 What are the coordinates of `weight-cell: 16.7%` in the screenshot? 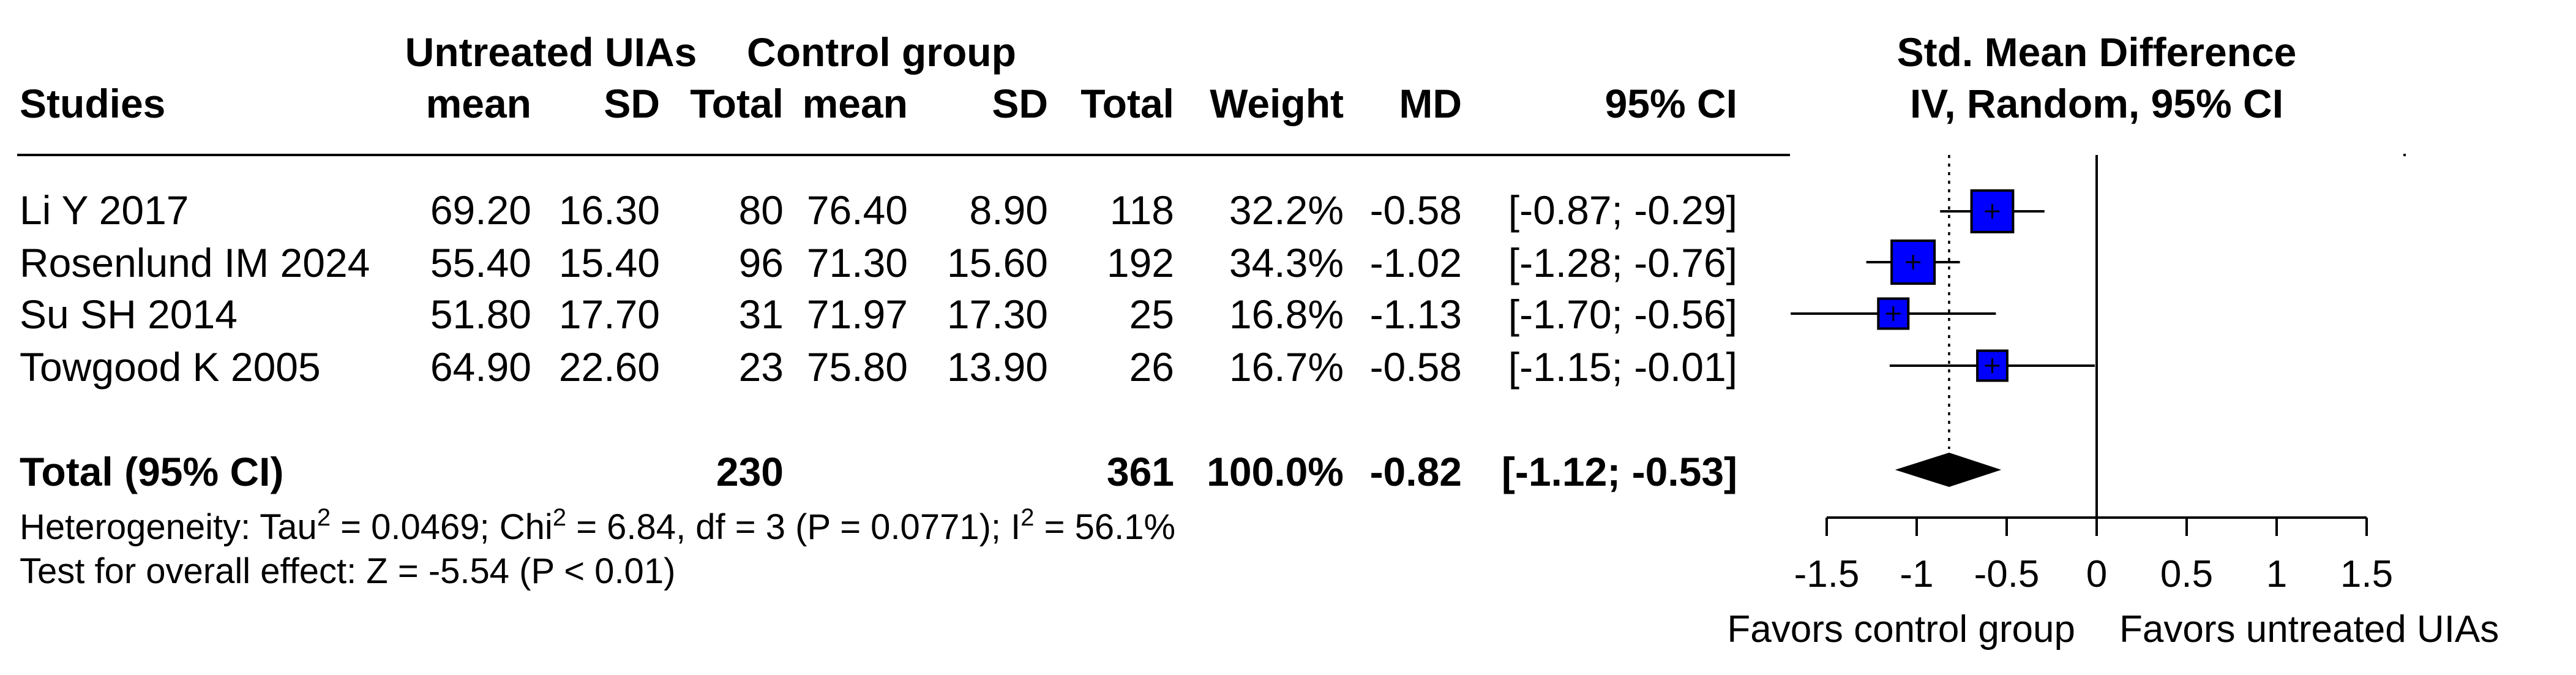 It's located at (1286, 367).